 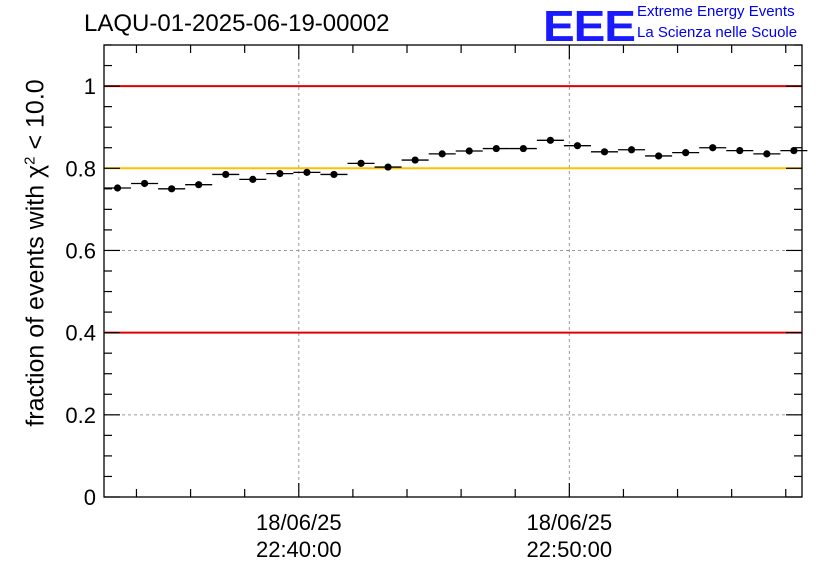 I want to click on logo-subtitle-line1: Extreme Energy Events, so click(x=716, y=11).